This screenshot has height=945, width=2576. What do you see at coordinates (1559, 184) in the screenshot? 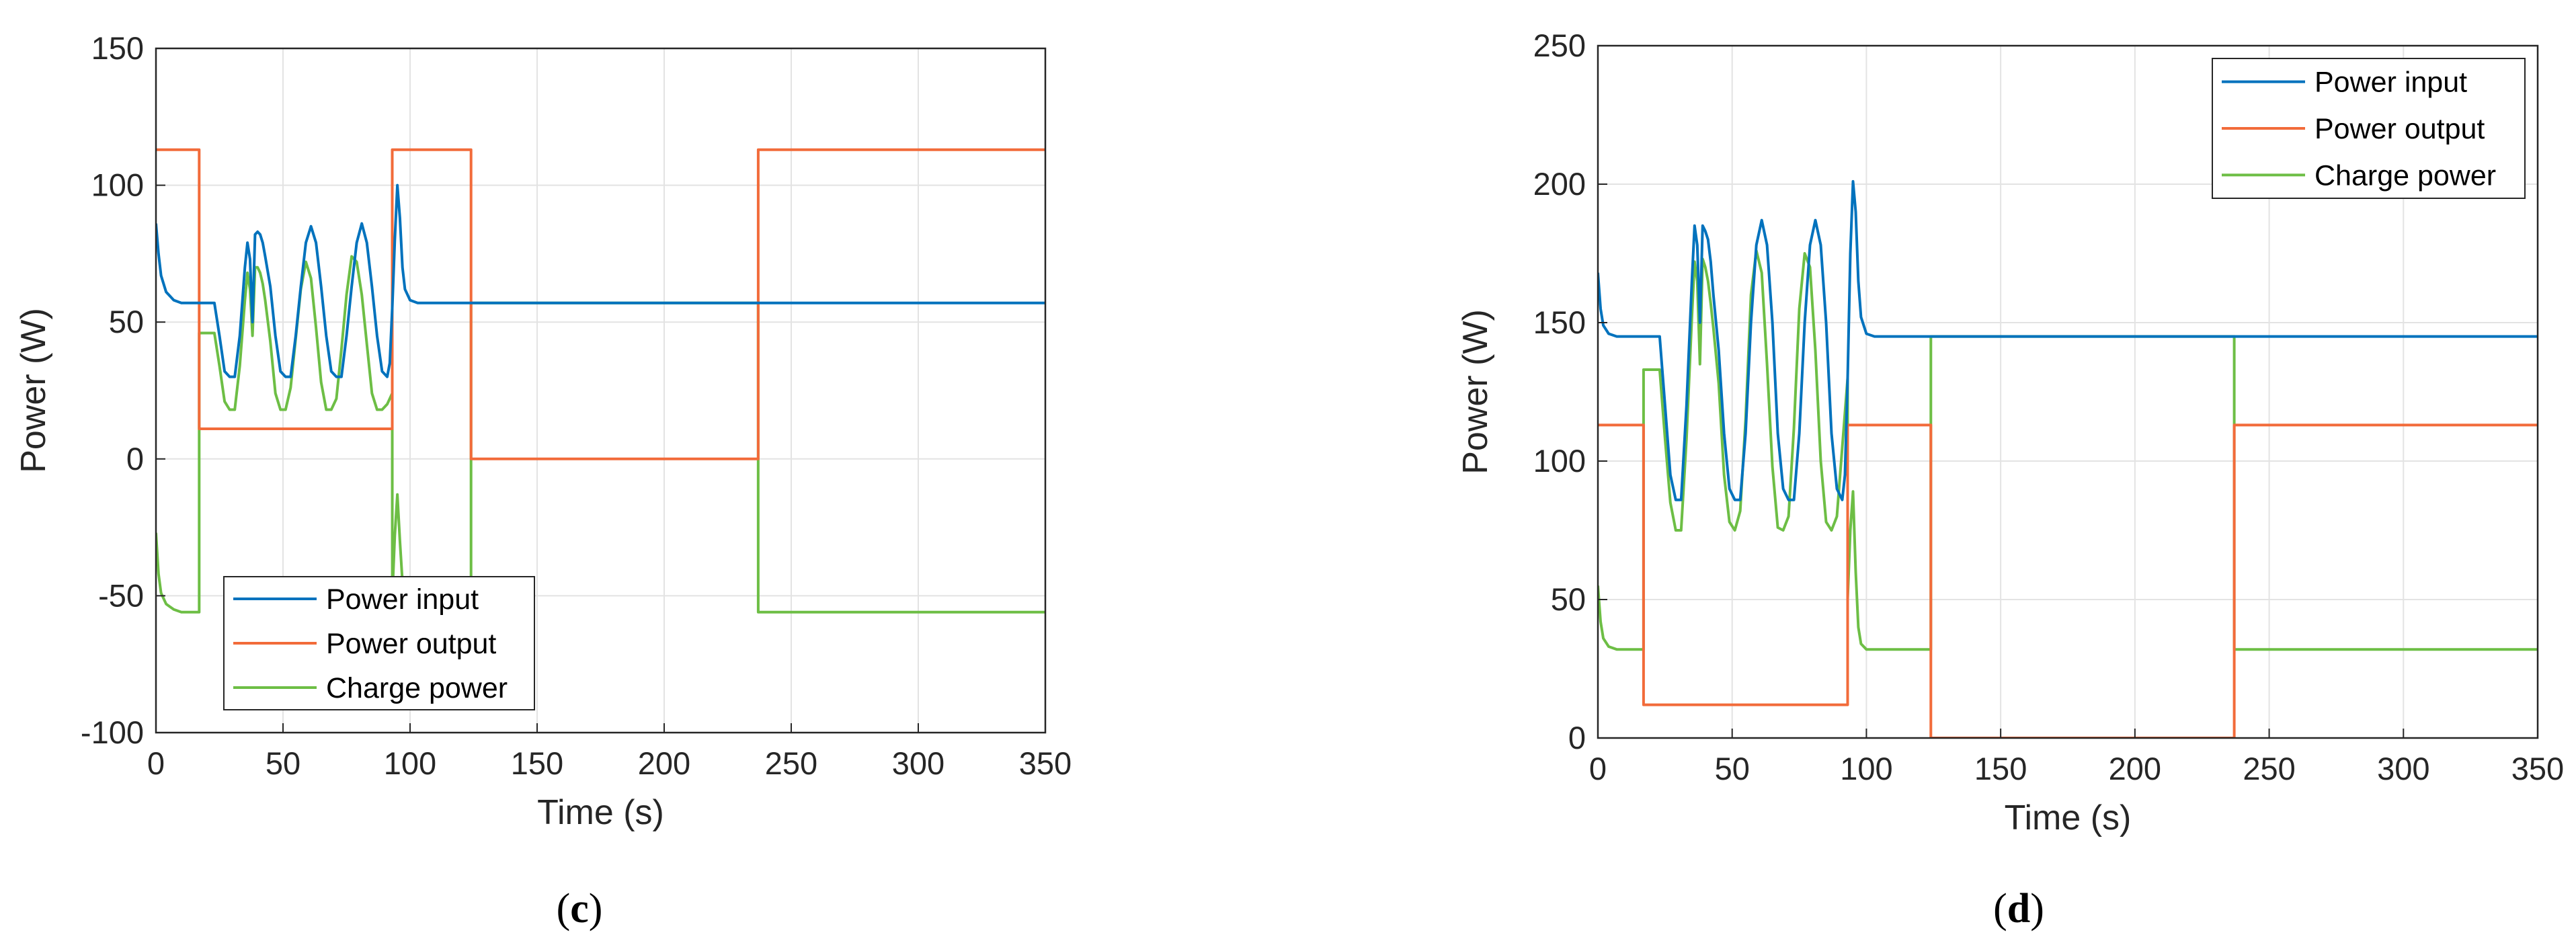
I see `y-tick-label: 200` at bounding box center [1559, 184].